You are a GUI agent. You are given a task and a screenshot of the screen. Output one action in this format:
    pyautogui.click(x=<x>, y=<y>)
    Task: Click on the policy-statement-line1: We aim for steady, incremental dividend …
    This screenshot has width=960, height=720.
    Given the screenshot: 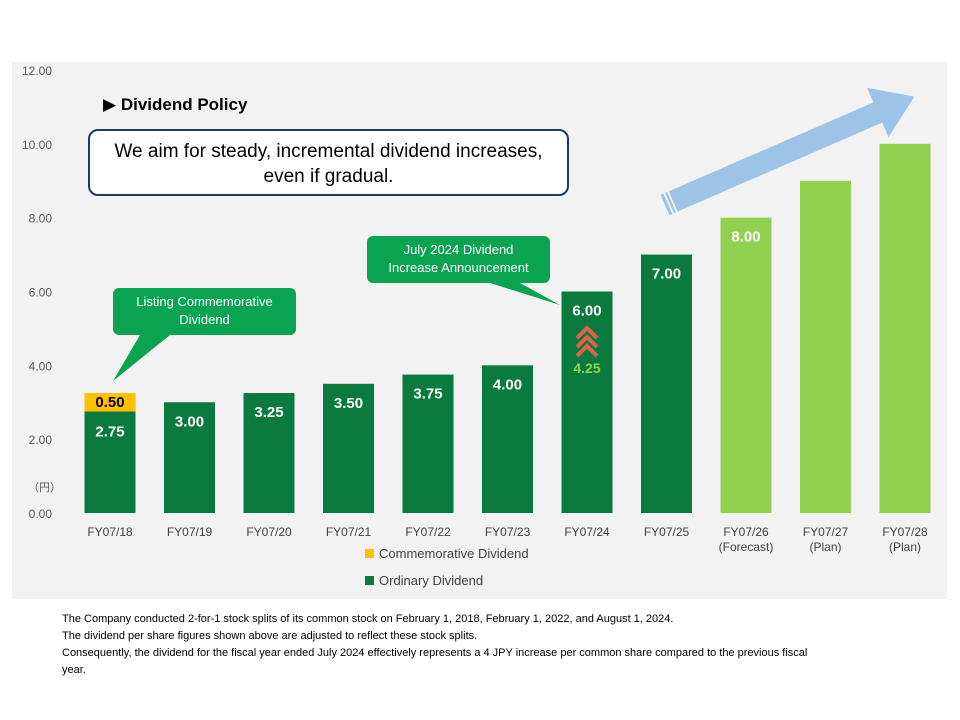 What is the action you would take?
    pyautogui.click(x=328, y=151)
    